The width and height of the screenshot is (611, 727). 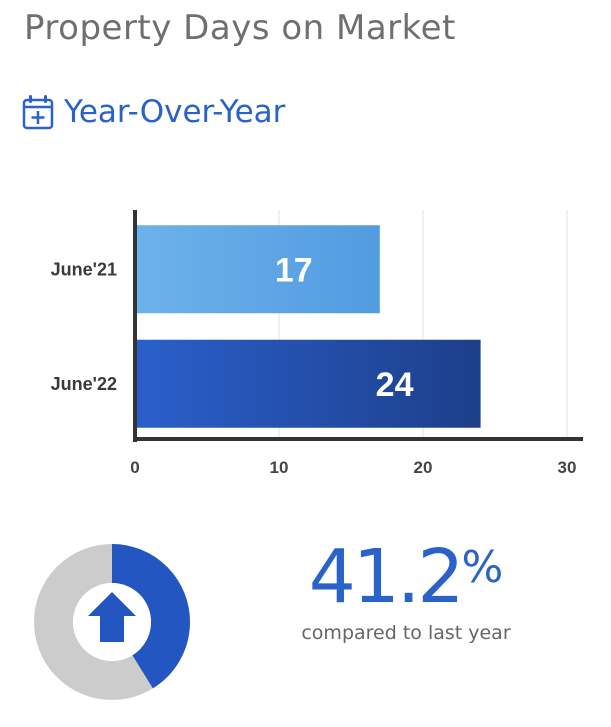 I want to click on arrow-up-icon, so click(x=112, y=617).